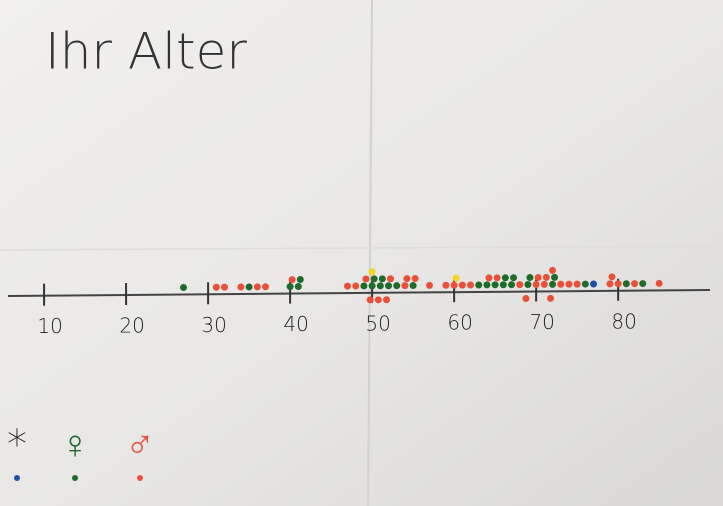 This screenshot has width=723, height=506. What do you see at coordinates (146, 52) in the screenshot?
I see `title: Ihr Alter` at bounding box center [146, 52].